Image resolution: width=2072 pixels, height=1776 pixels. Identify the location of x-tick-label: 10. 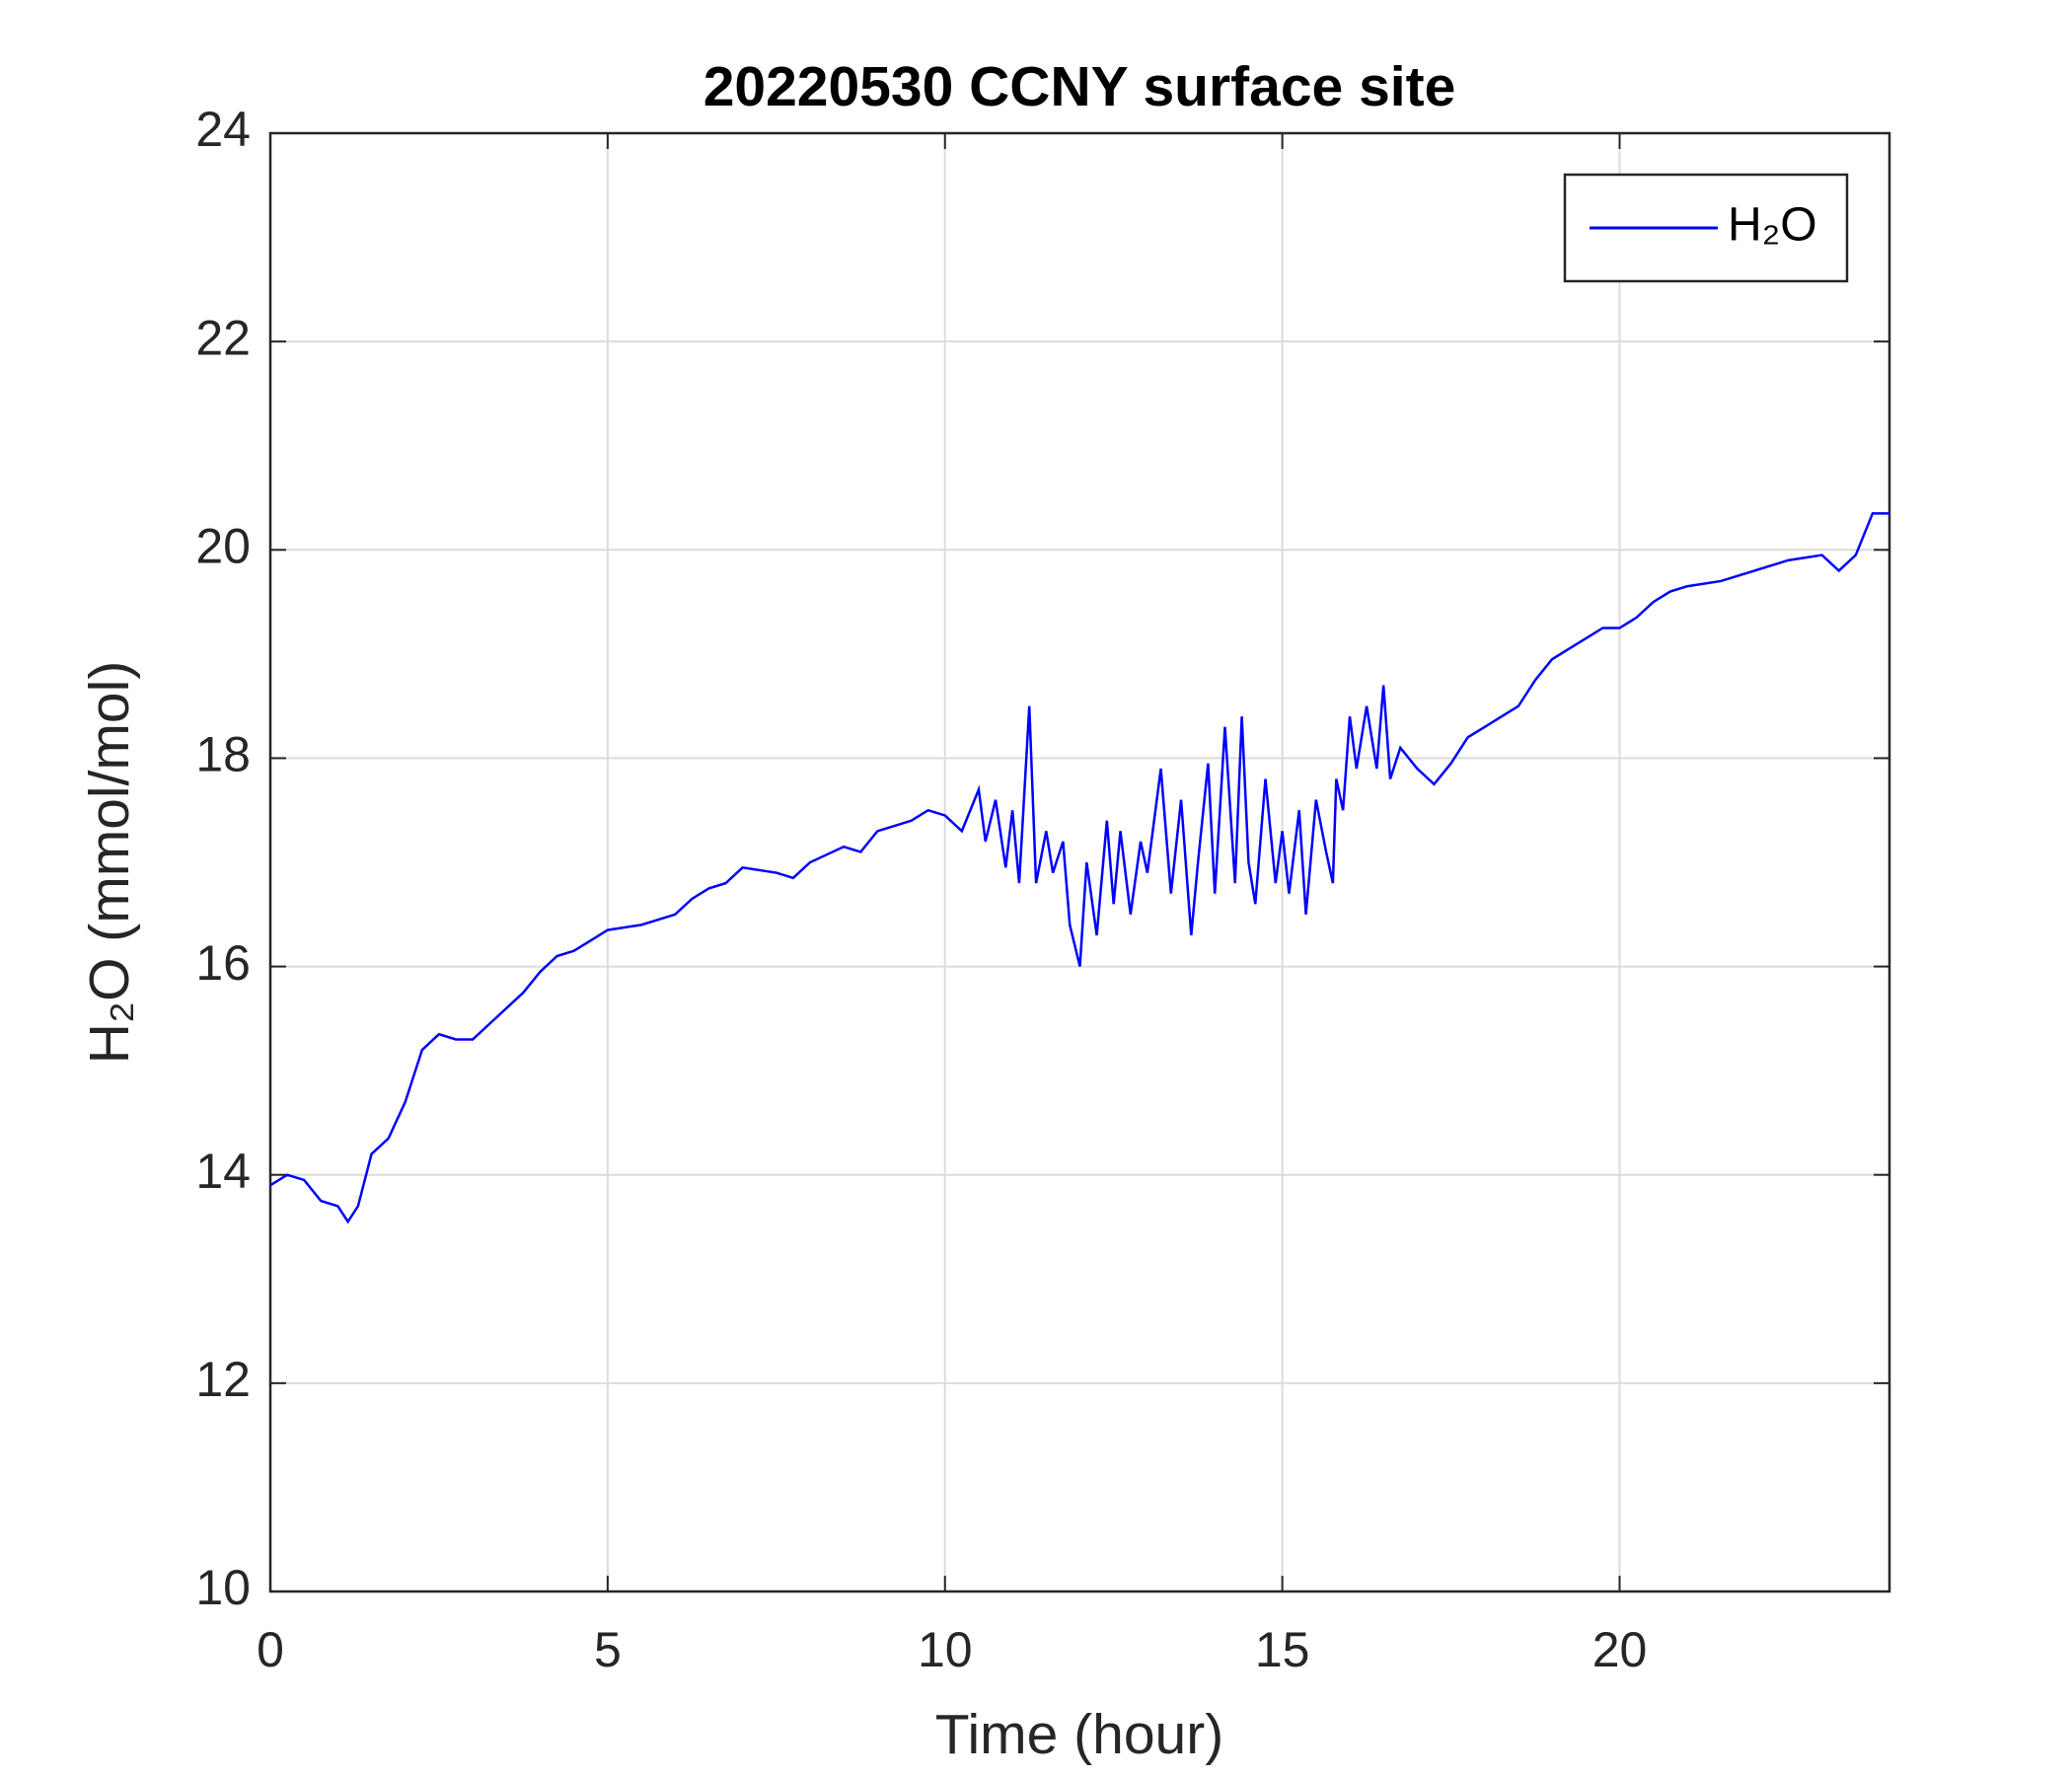
(946, 1650).